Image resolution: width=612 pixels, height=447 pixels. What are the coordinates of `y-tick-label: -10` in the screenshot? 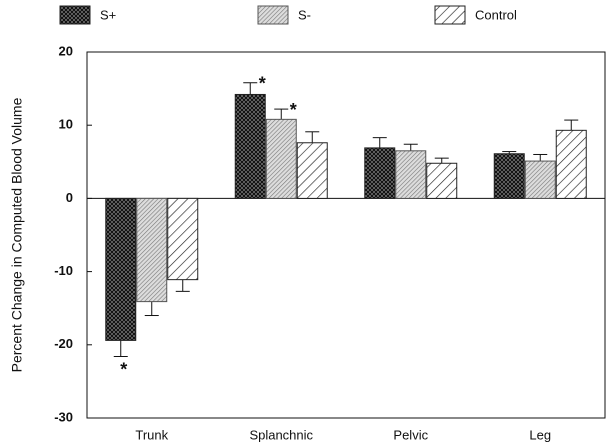 It's located at (63, 270).